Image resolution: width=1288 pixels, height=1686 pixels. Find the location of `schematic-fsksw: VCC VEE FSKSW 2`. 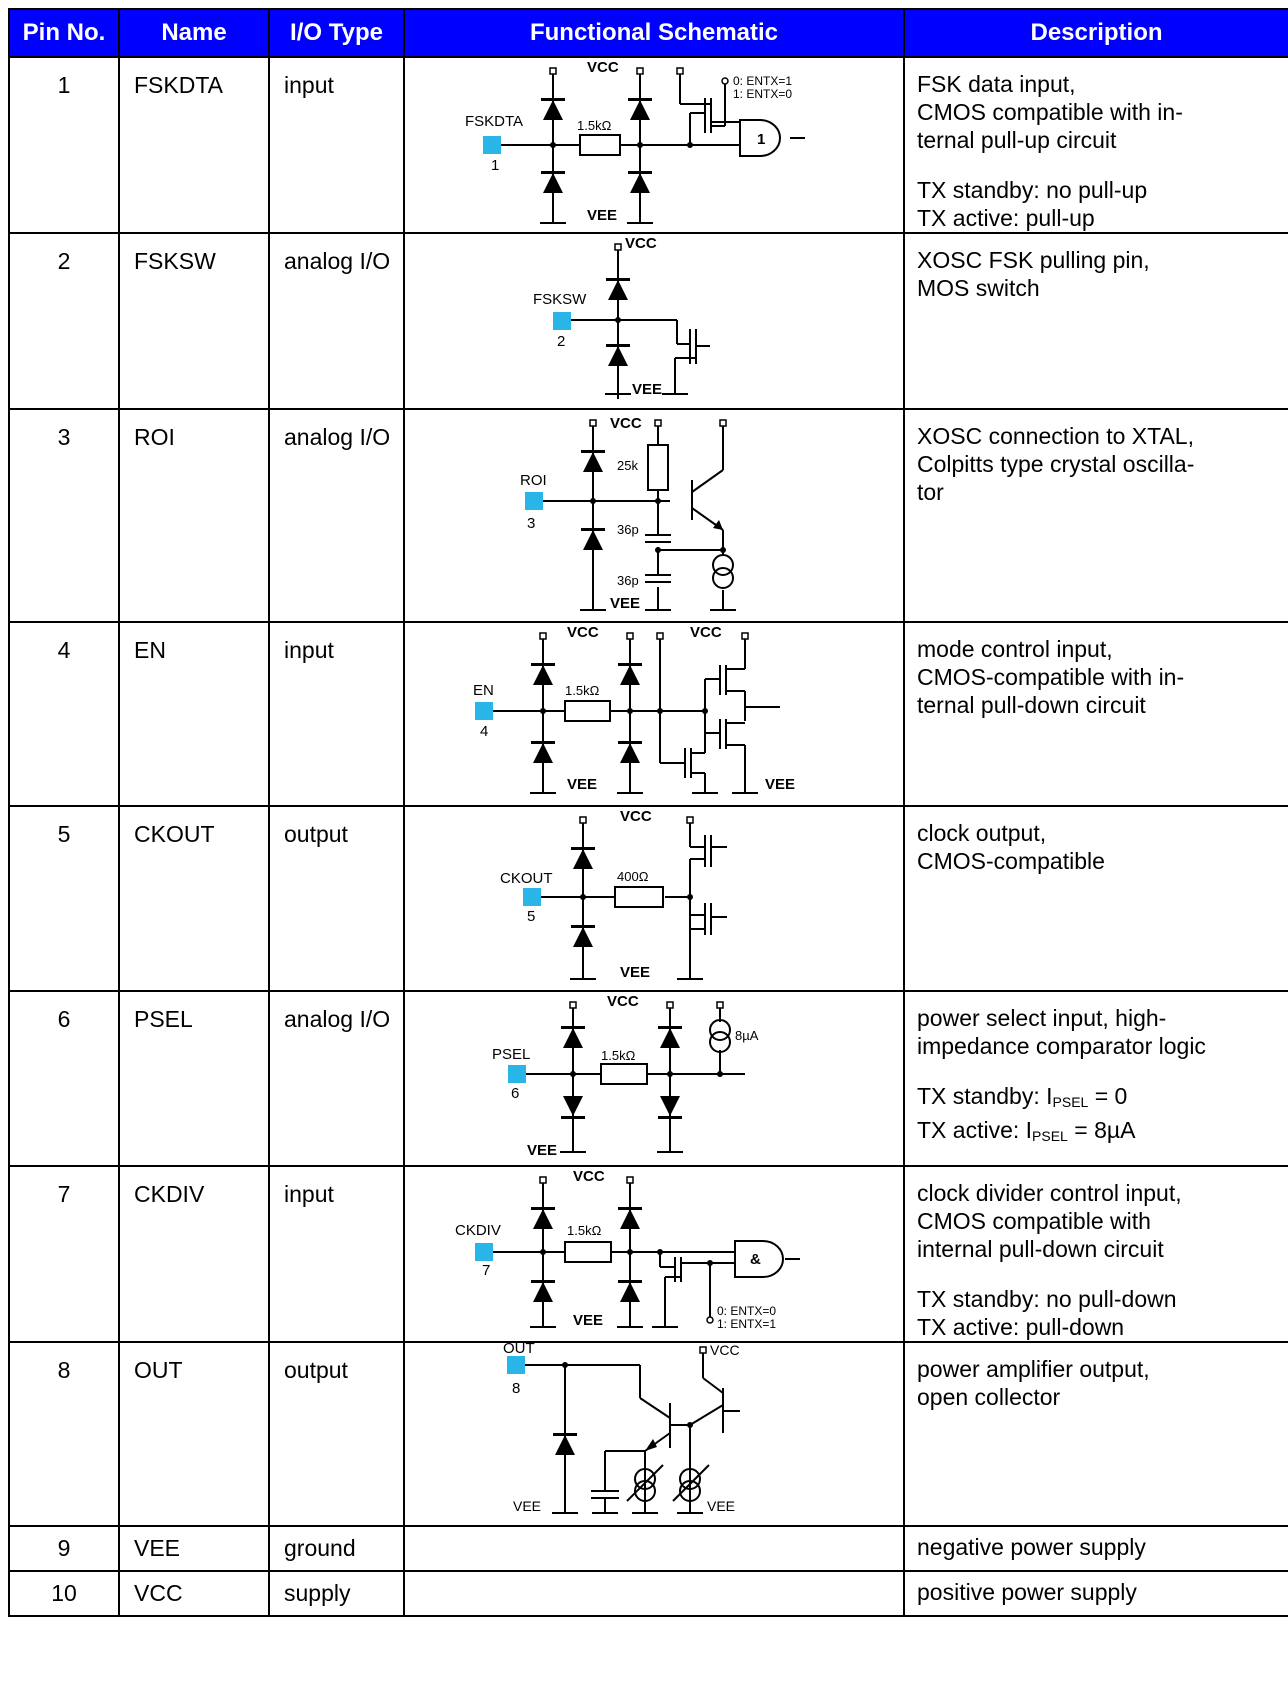

schematic-fsksw: VCC VEE FSKSW 2 is located at coordinates (654, 321).